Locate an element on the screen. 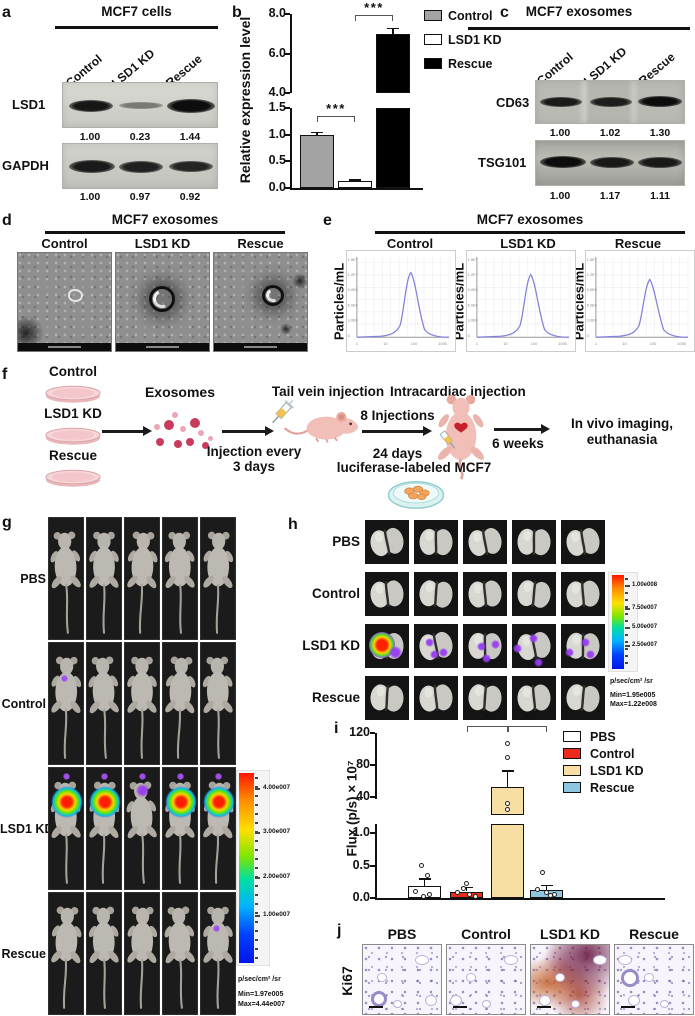 Image resolution: width=695 pixels, height=1016 pixels. nta-curve-plot: 1.5E7 1.2E7 9.0E6 6.0E6 3.0E6 01 10 100 1000 is located at coordinates (638, 301).